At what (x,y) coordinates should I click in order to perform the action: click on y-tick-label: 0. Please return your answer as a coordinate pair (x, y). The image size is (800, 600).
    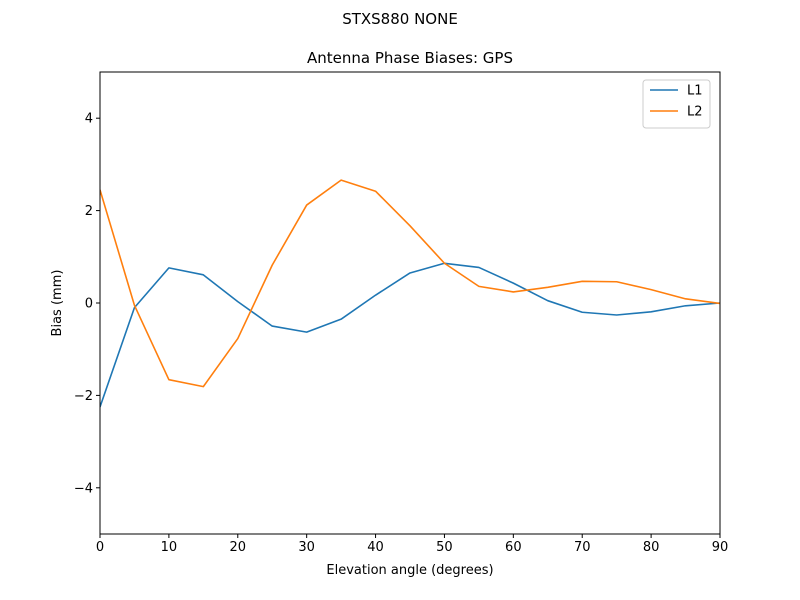
    Looking at the image, I should click on (89, 304).